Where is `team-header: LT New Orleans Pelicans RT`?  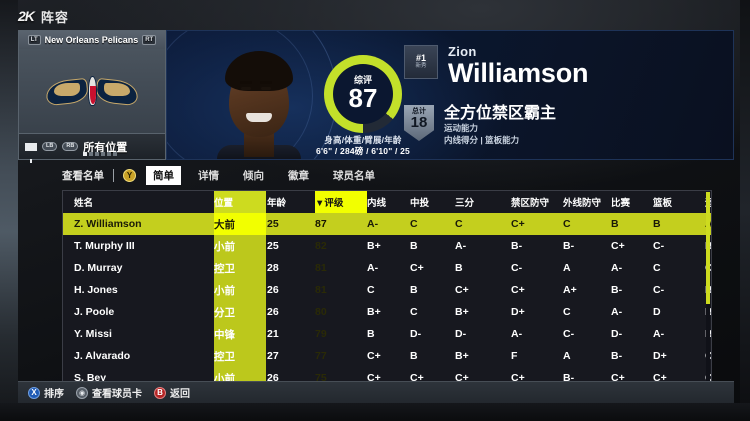 team-header: LT New Orleans Pelicans RT is located at coordinates (92, 40).